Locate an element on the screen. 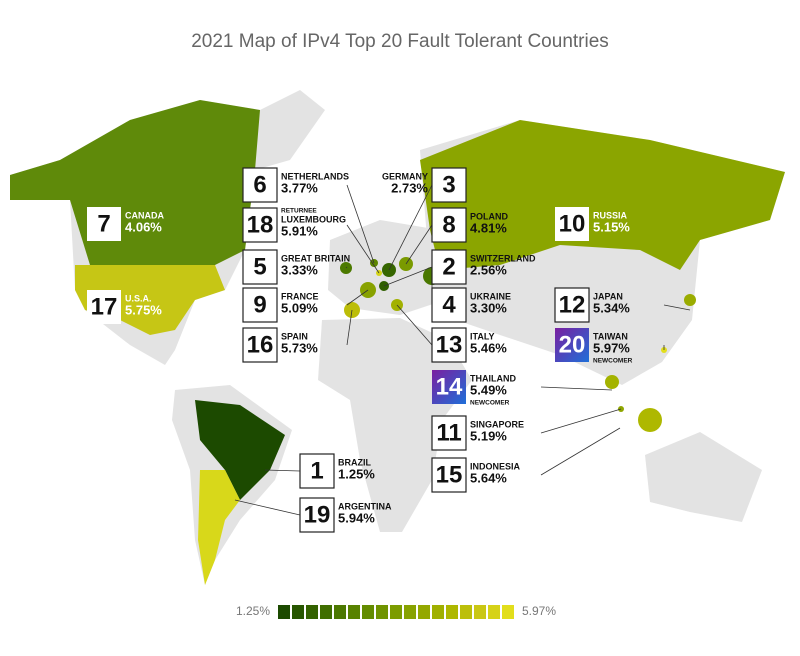 The height and width of the screenshot is (656, 800). country-value: 1.25% is located at coordinates (356, 473).